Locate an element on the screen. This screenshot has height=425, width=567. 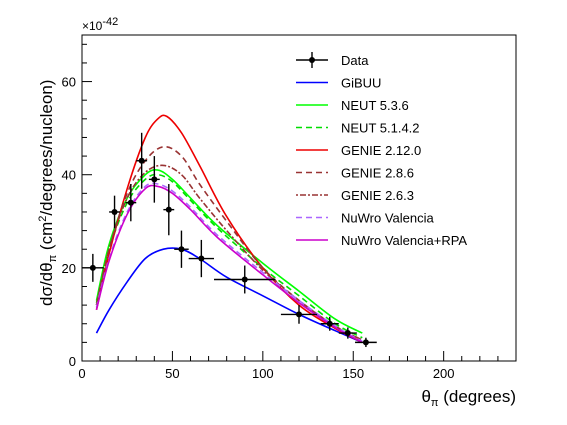
legend-label: NuWro Valencia+RPA is located at coordinates (404, 240).